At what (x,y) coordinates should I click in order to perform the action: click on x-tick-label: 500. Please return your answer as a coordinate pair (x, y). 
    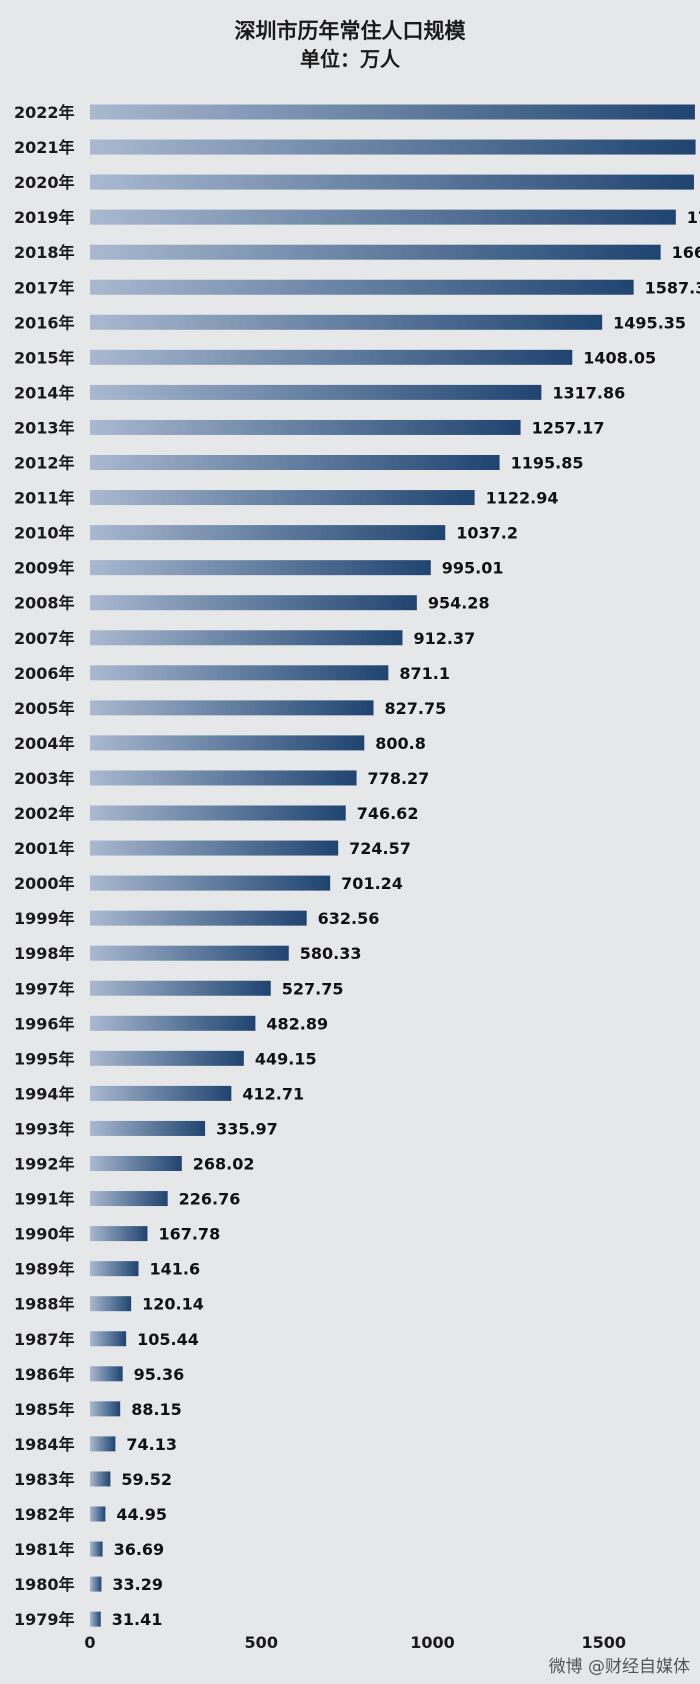
    Looking at the image, I should click on (261, 1642).